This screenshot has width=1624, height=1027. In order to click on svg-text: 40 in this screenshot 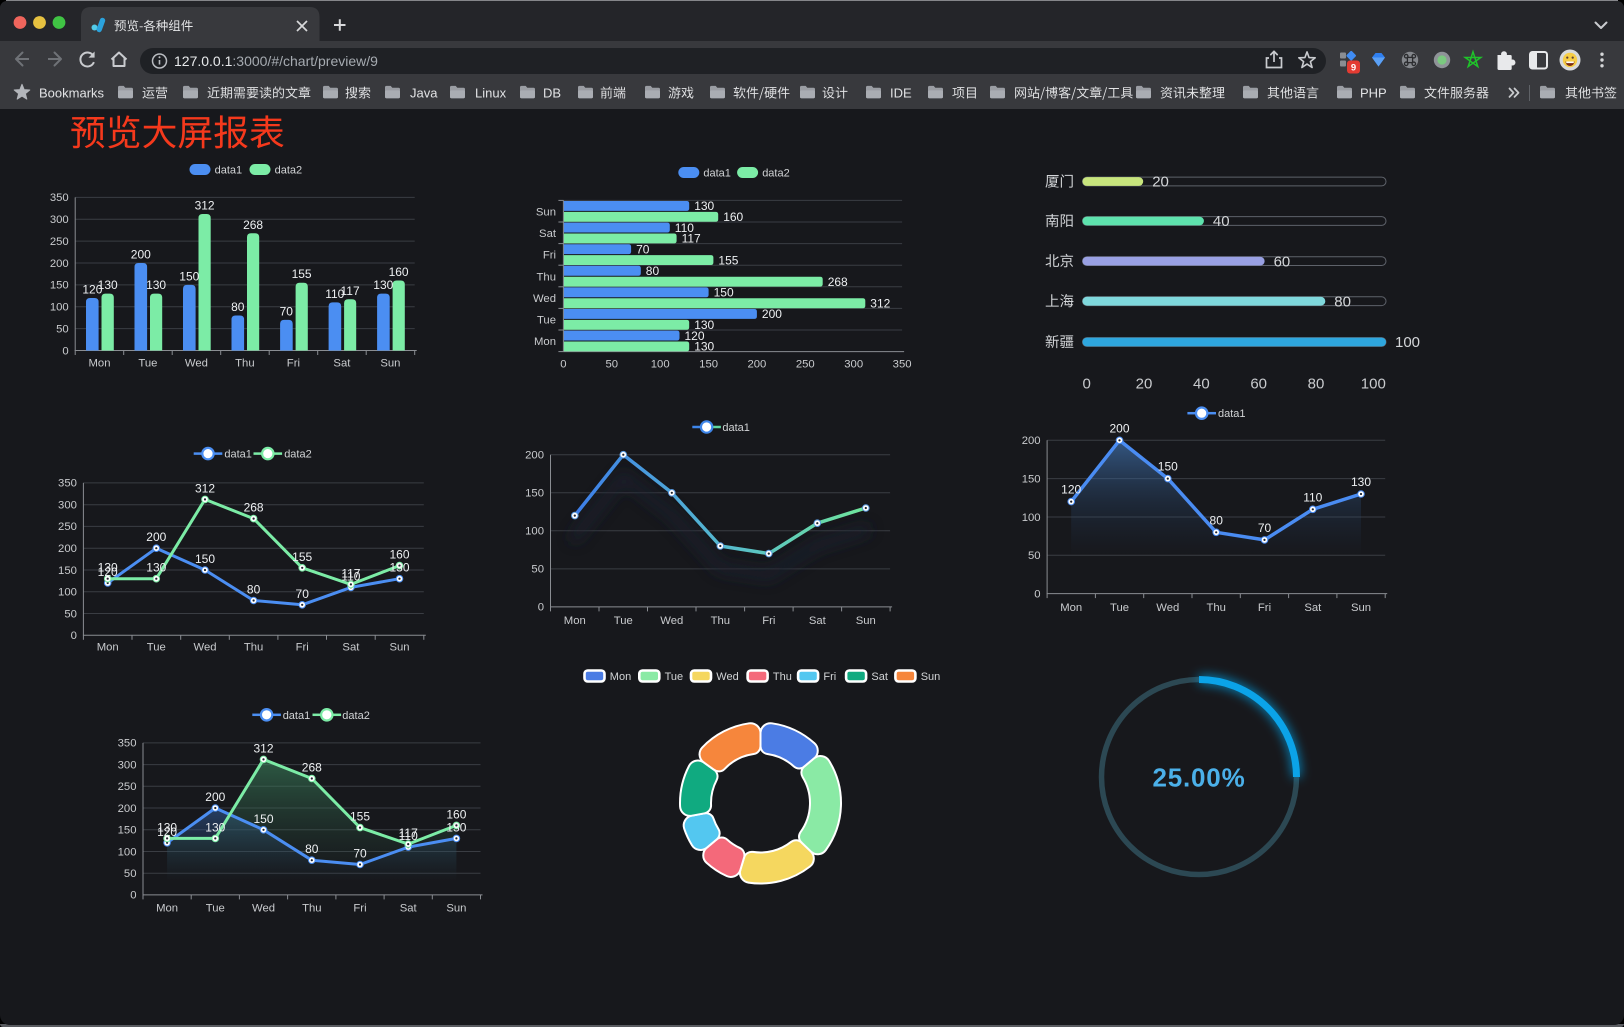, I will do `click(1201, 384)`.